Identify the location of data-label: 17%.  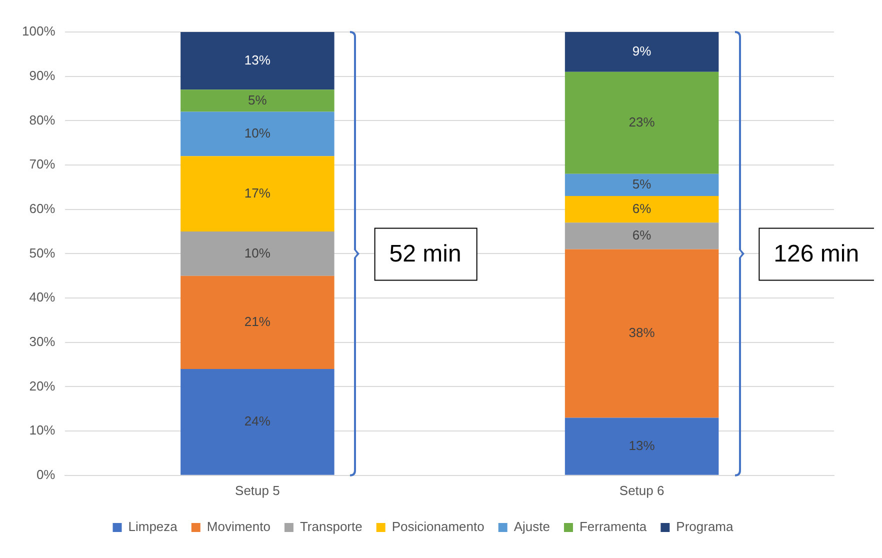
(257, 192).